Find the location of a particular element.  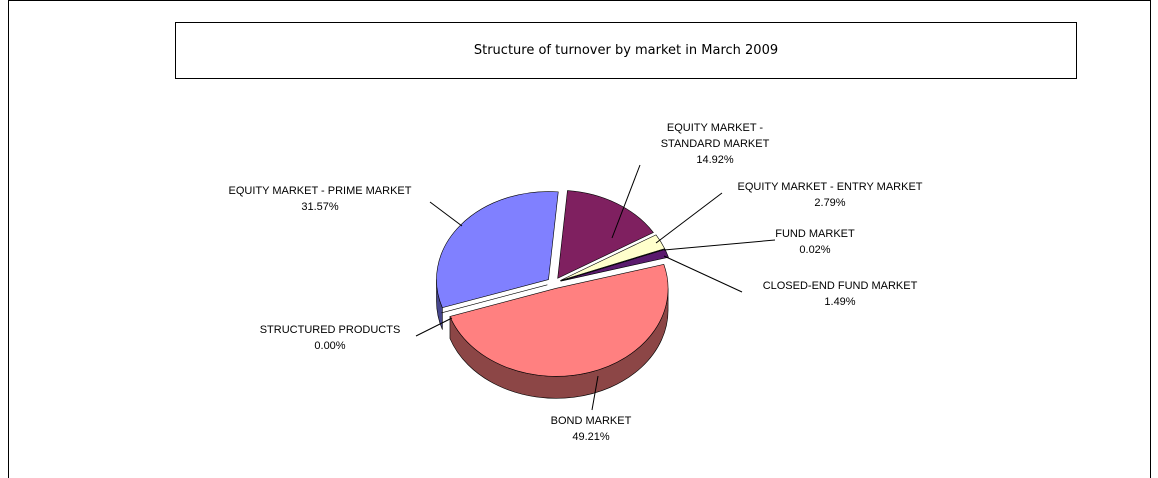

value-label: 0.00% is located at coordinates (330, 346).